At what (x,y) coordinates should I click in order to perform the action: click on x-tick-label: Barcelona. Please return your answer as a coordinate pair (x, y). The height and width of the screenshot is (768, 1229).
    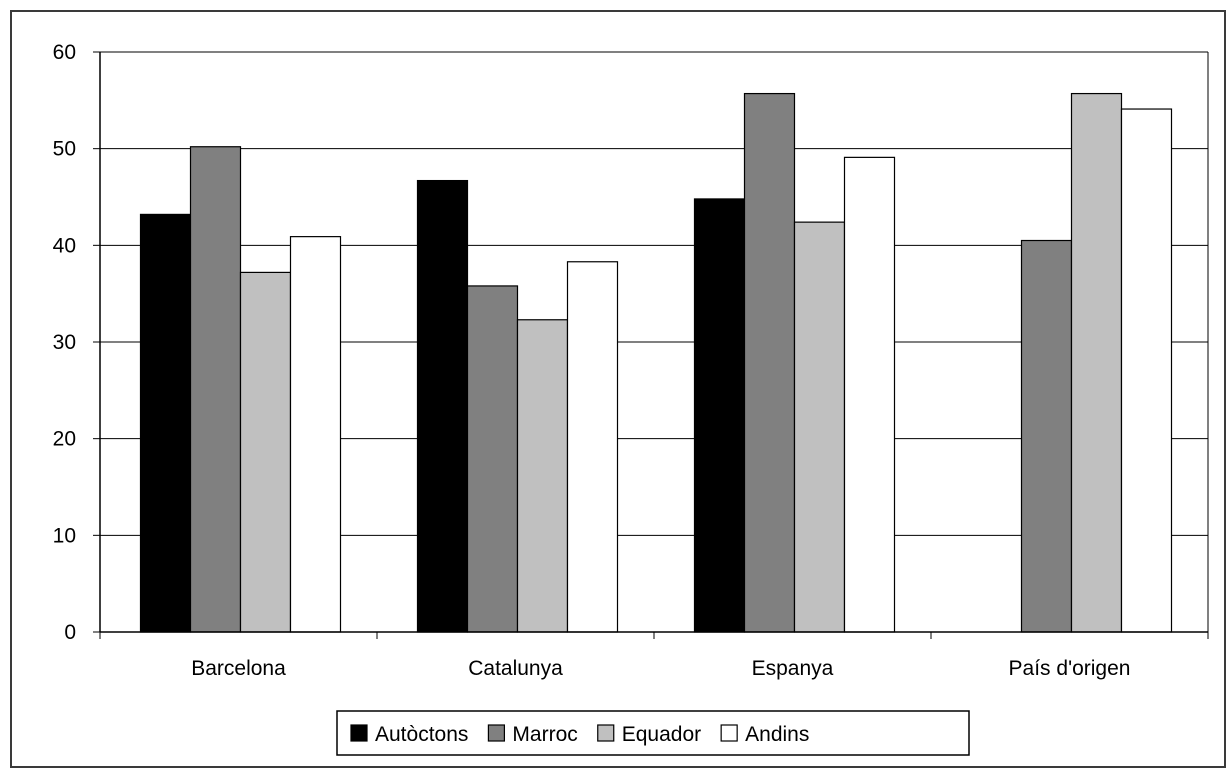
    Looking at the image, I should click on (238, 668).